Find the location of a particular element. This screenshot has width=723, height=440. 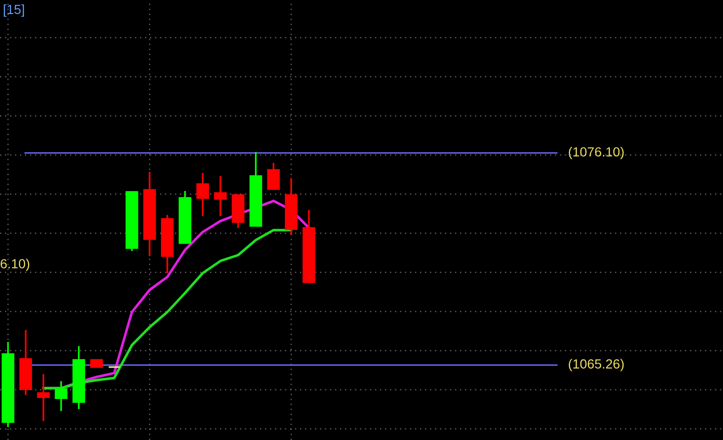

annotation: 6.10) is located at coordinates (15, 265).